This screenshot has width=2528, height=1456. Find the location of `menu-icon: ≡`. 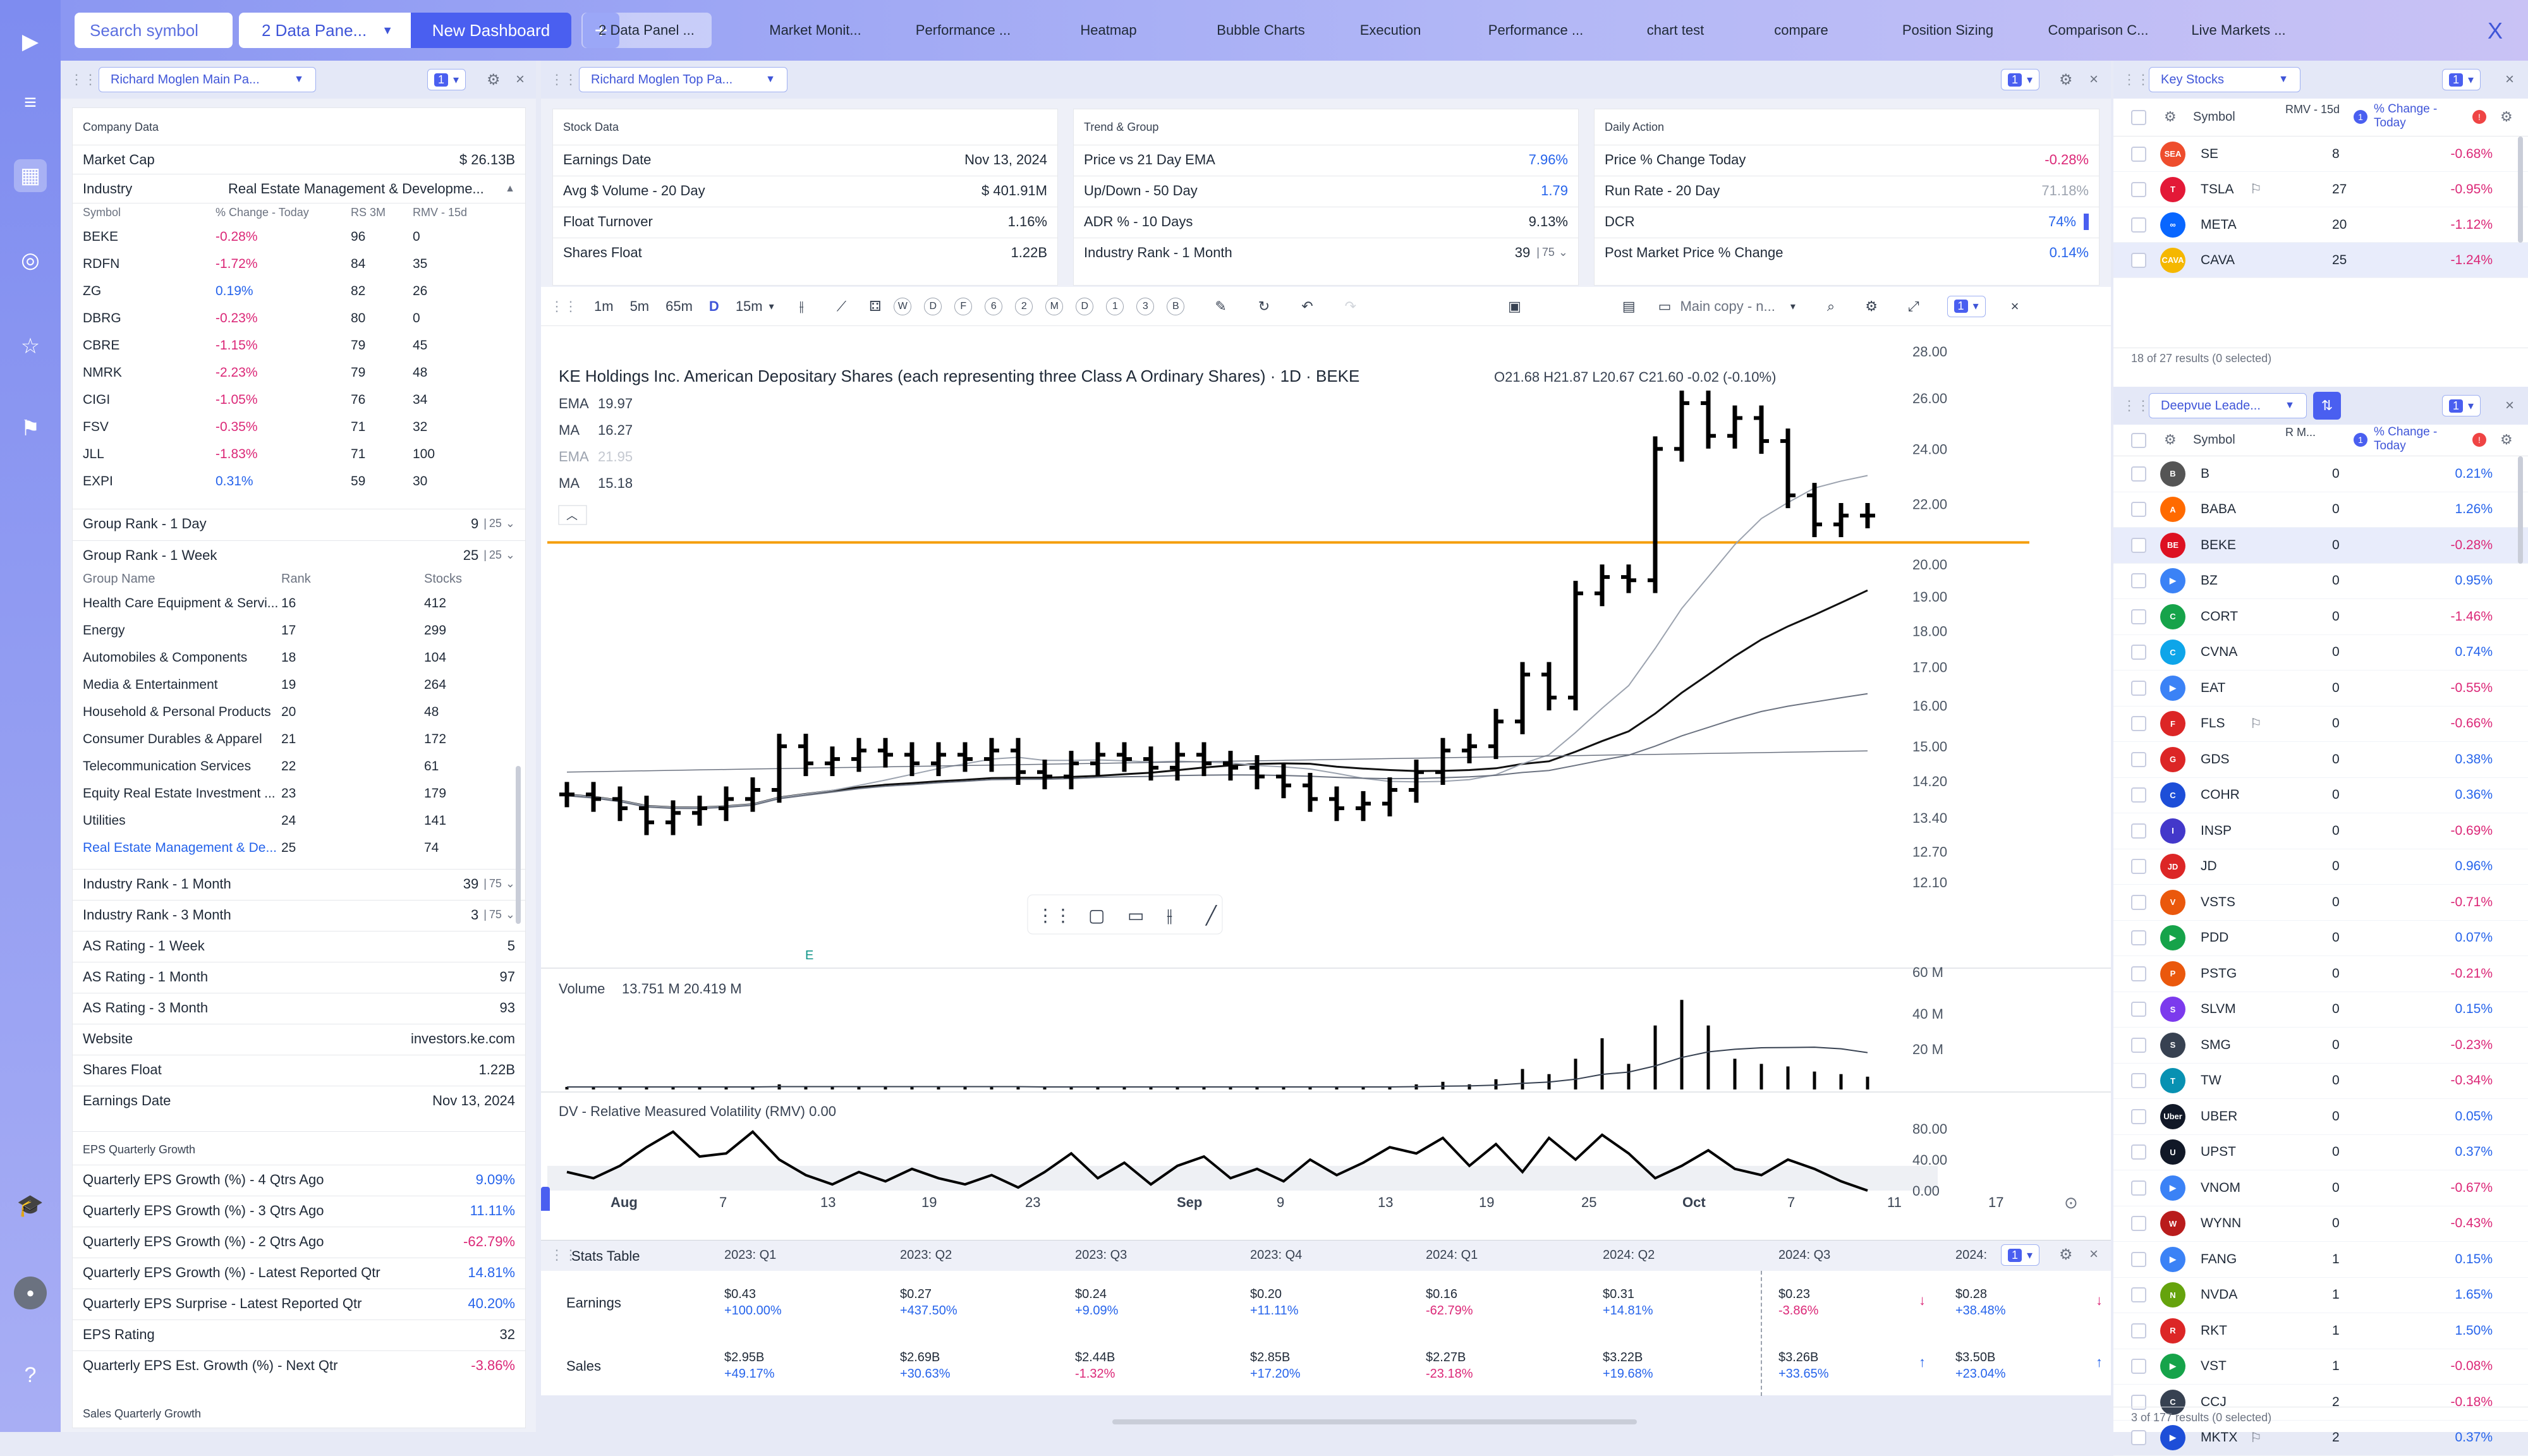

menu-icon: ≡ is located at coordinates (30, 102).